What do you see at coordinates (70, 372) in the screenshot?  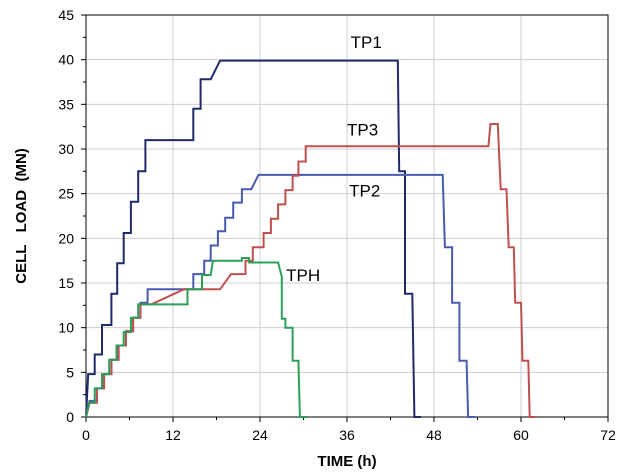 I see `y-tick-label: 5` at bounding box center [70, 372].